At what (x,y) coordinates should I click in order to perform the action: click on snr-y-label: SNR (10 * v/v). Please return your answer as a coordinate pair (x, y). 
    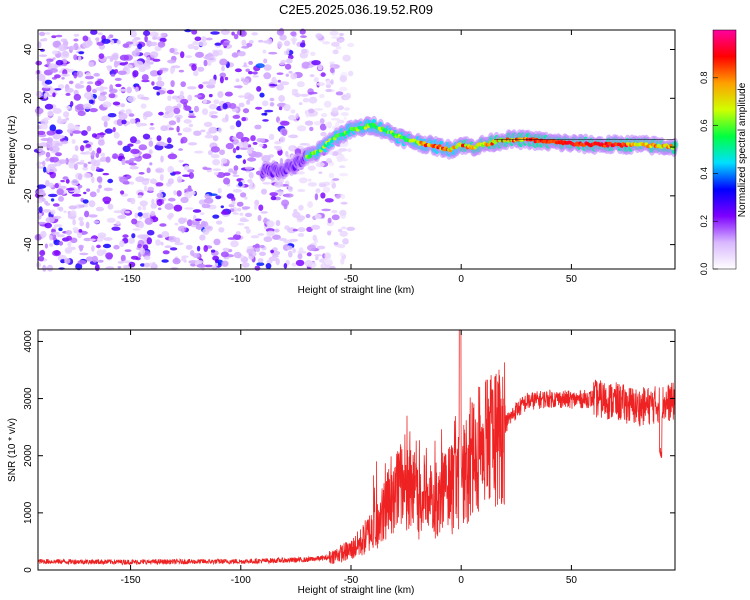
    Looking at the image, I should click on (12, 450).